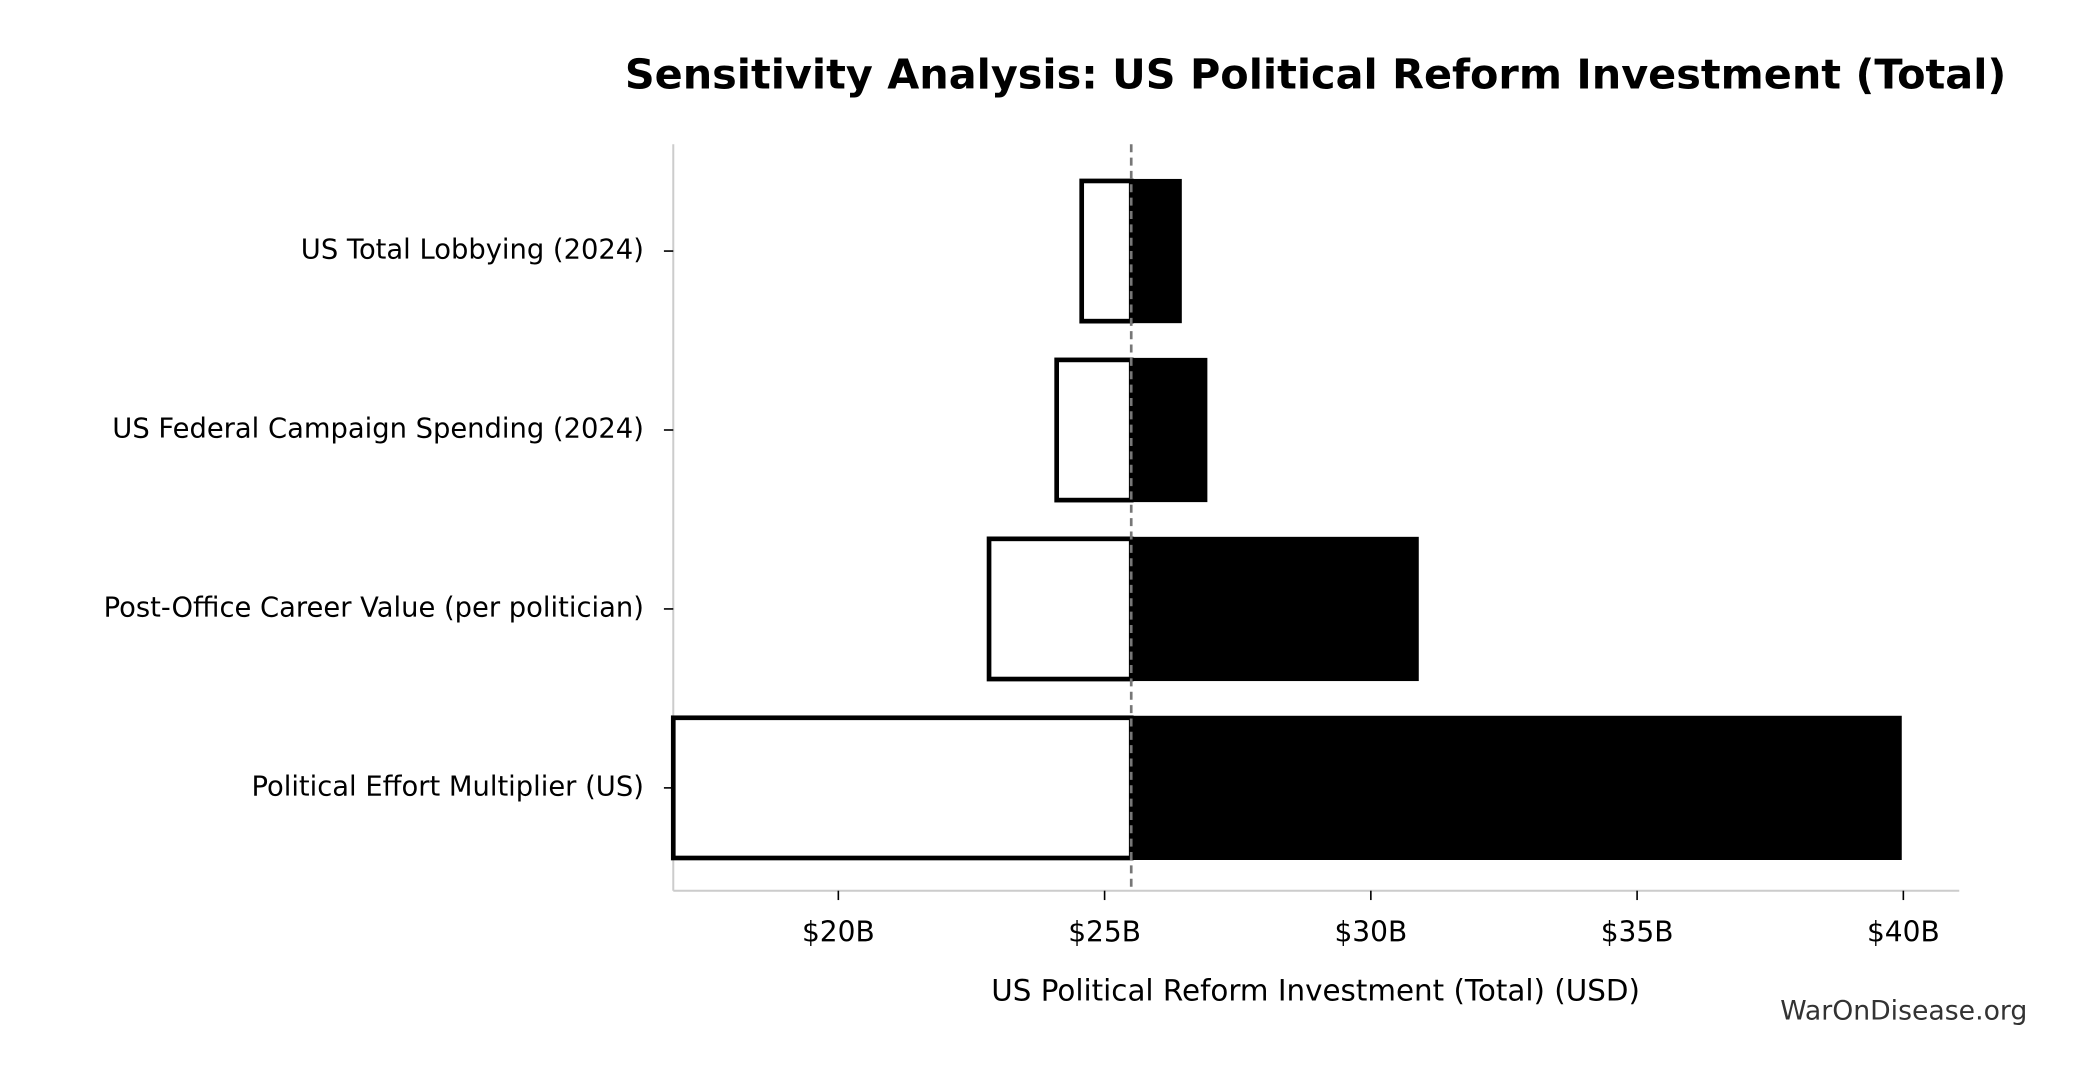 This screenshot has height=1075, width=2073. Describe the element at coordinates (1903, 931) in the screenshot. I see `x-tick-label: $40B` at that location.